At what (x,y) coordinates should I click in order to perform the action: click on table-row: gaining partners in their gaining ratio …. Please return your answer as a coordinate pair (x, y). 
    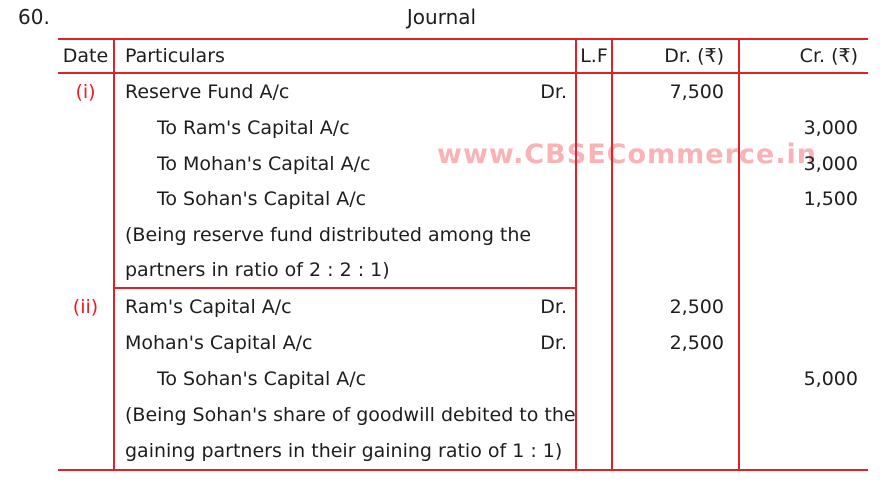
    Looking at the image, I should click on (463, 451).